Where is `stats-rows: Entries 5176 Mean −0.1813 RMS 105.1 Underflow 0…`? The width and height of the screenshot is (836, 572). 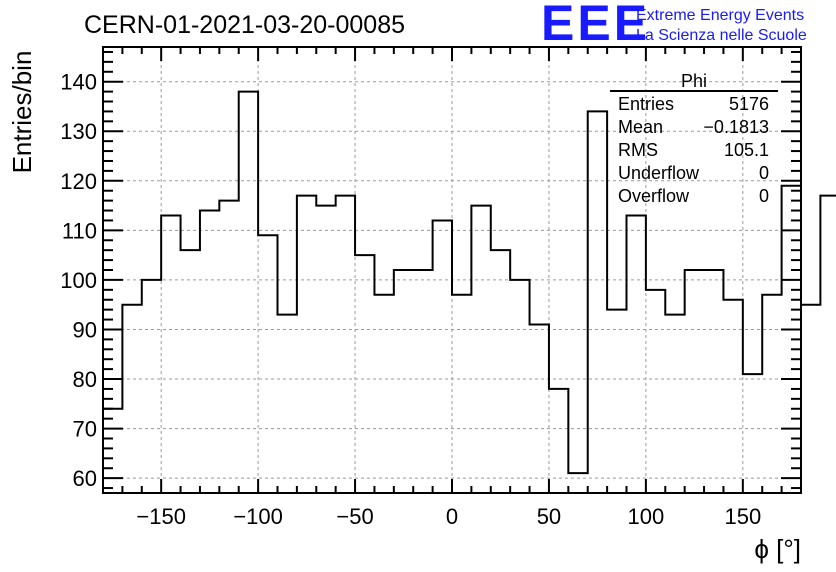
stats-rows: Entries 5176 Mean −0.1813 RMS 105.1 Underflow 0… is located at coordinates (693, 150).